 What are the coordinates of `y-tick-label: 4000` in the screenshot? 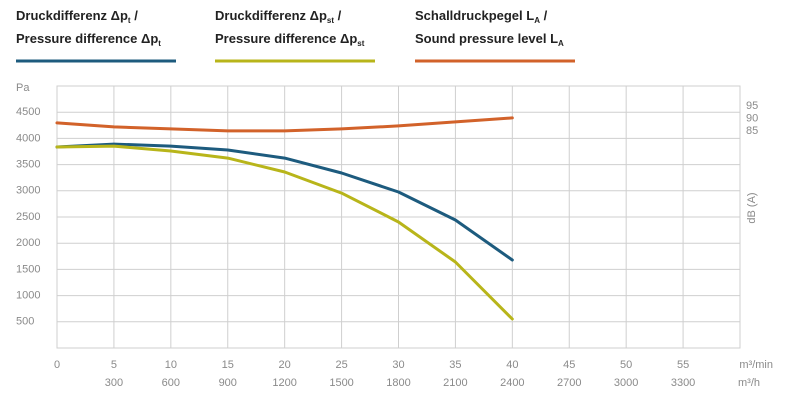 It's located at (28, 138).